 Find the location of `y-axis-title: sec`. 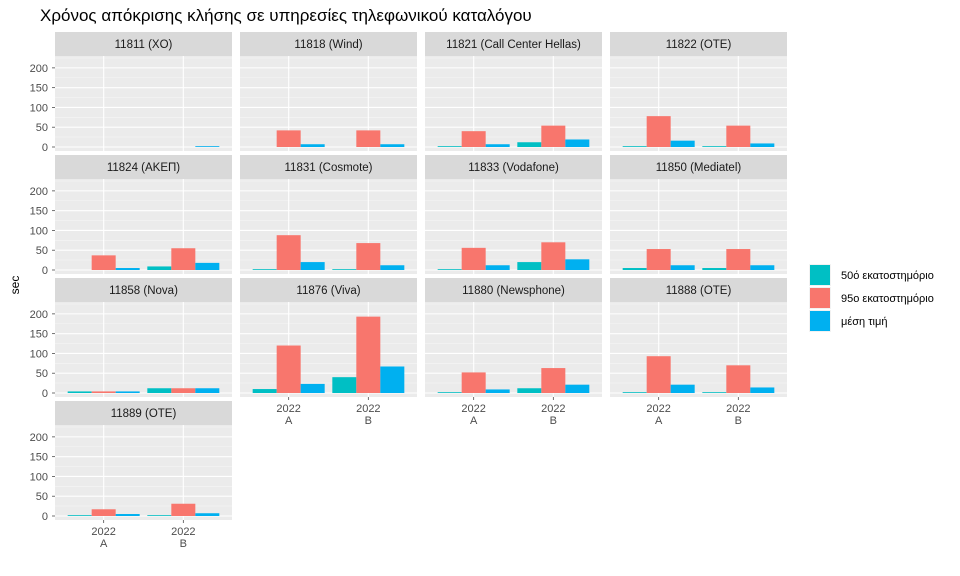

y-axis-title: sec is located at coordinates (15, 285).